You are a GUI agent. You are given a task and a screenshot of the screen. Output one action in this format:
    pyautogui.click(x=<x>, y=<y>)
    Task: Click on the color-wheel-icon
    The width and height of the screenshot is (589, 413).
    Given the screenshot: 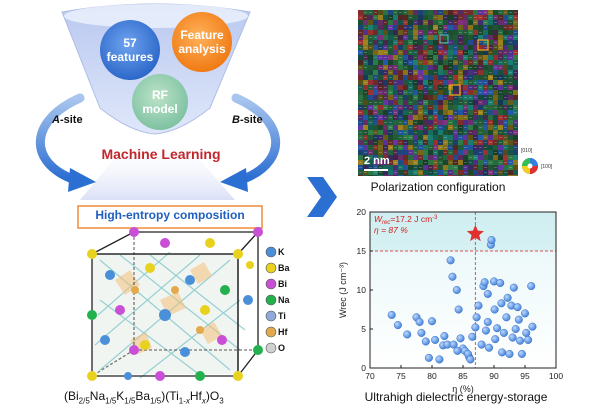 What is the action you would take?
    pyautogui.click(x=530, y=166)
    